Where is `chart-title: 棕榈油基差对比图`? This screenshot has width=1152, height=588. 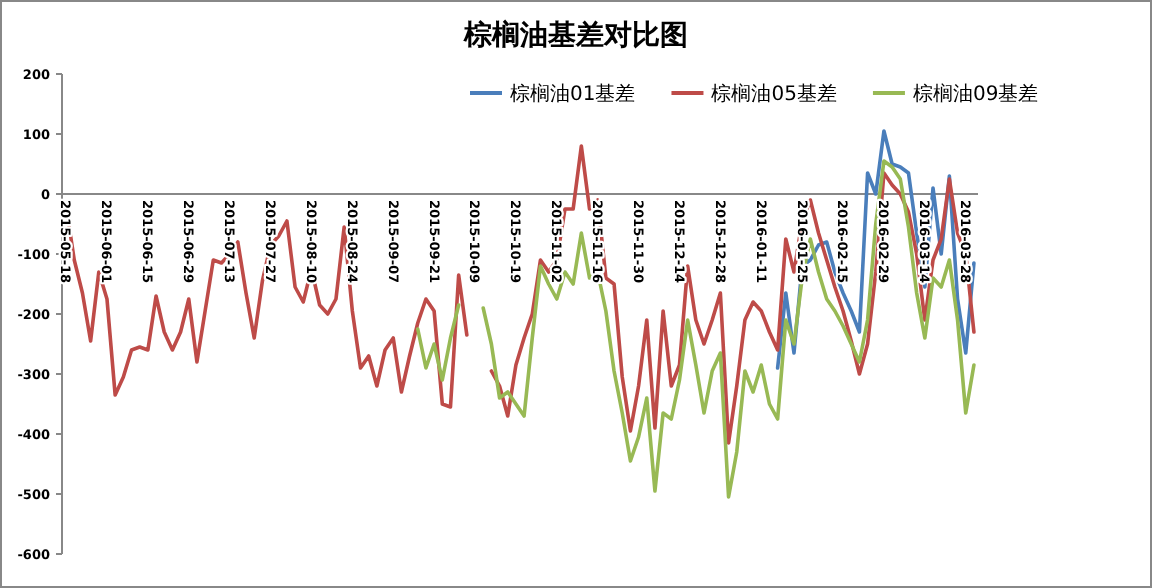
chart-title: 棕榈油基差对比图 is located at coordinates (575, 35).